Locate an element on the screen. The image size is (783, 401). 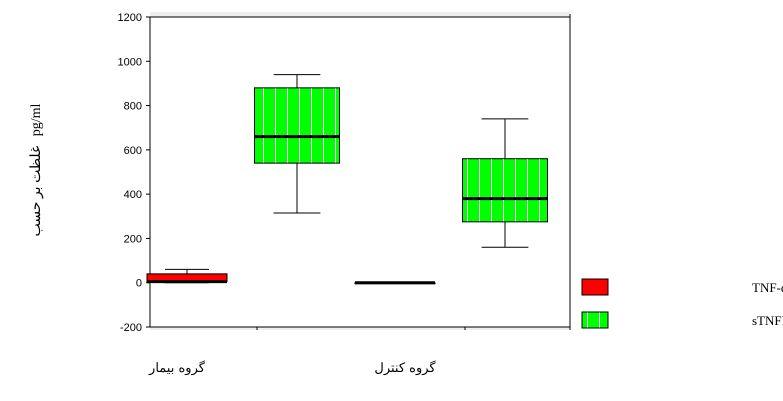
x-axis: گروه بیمار گروه کنترل is located at coordinates (307, 351).